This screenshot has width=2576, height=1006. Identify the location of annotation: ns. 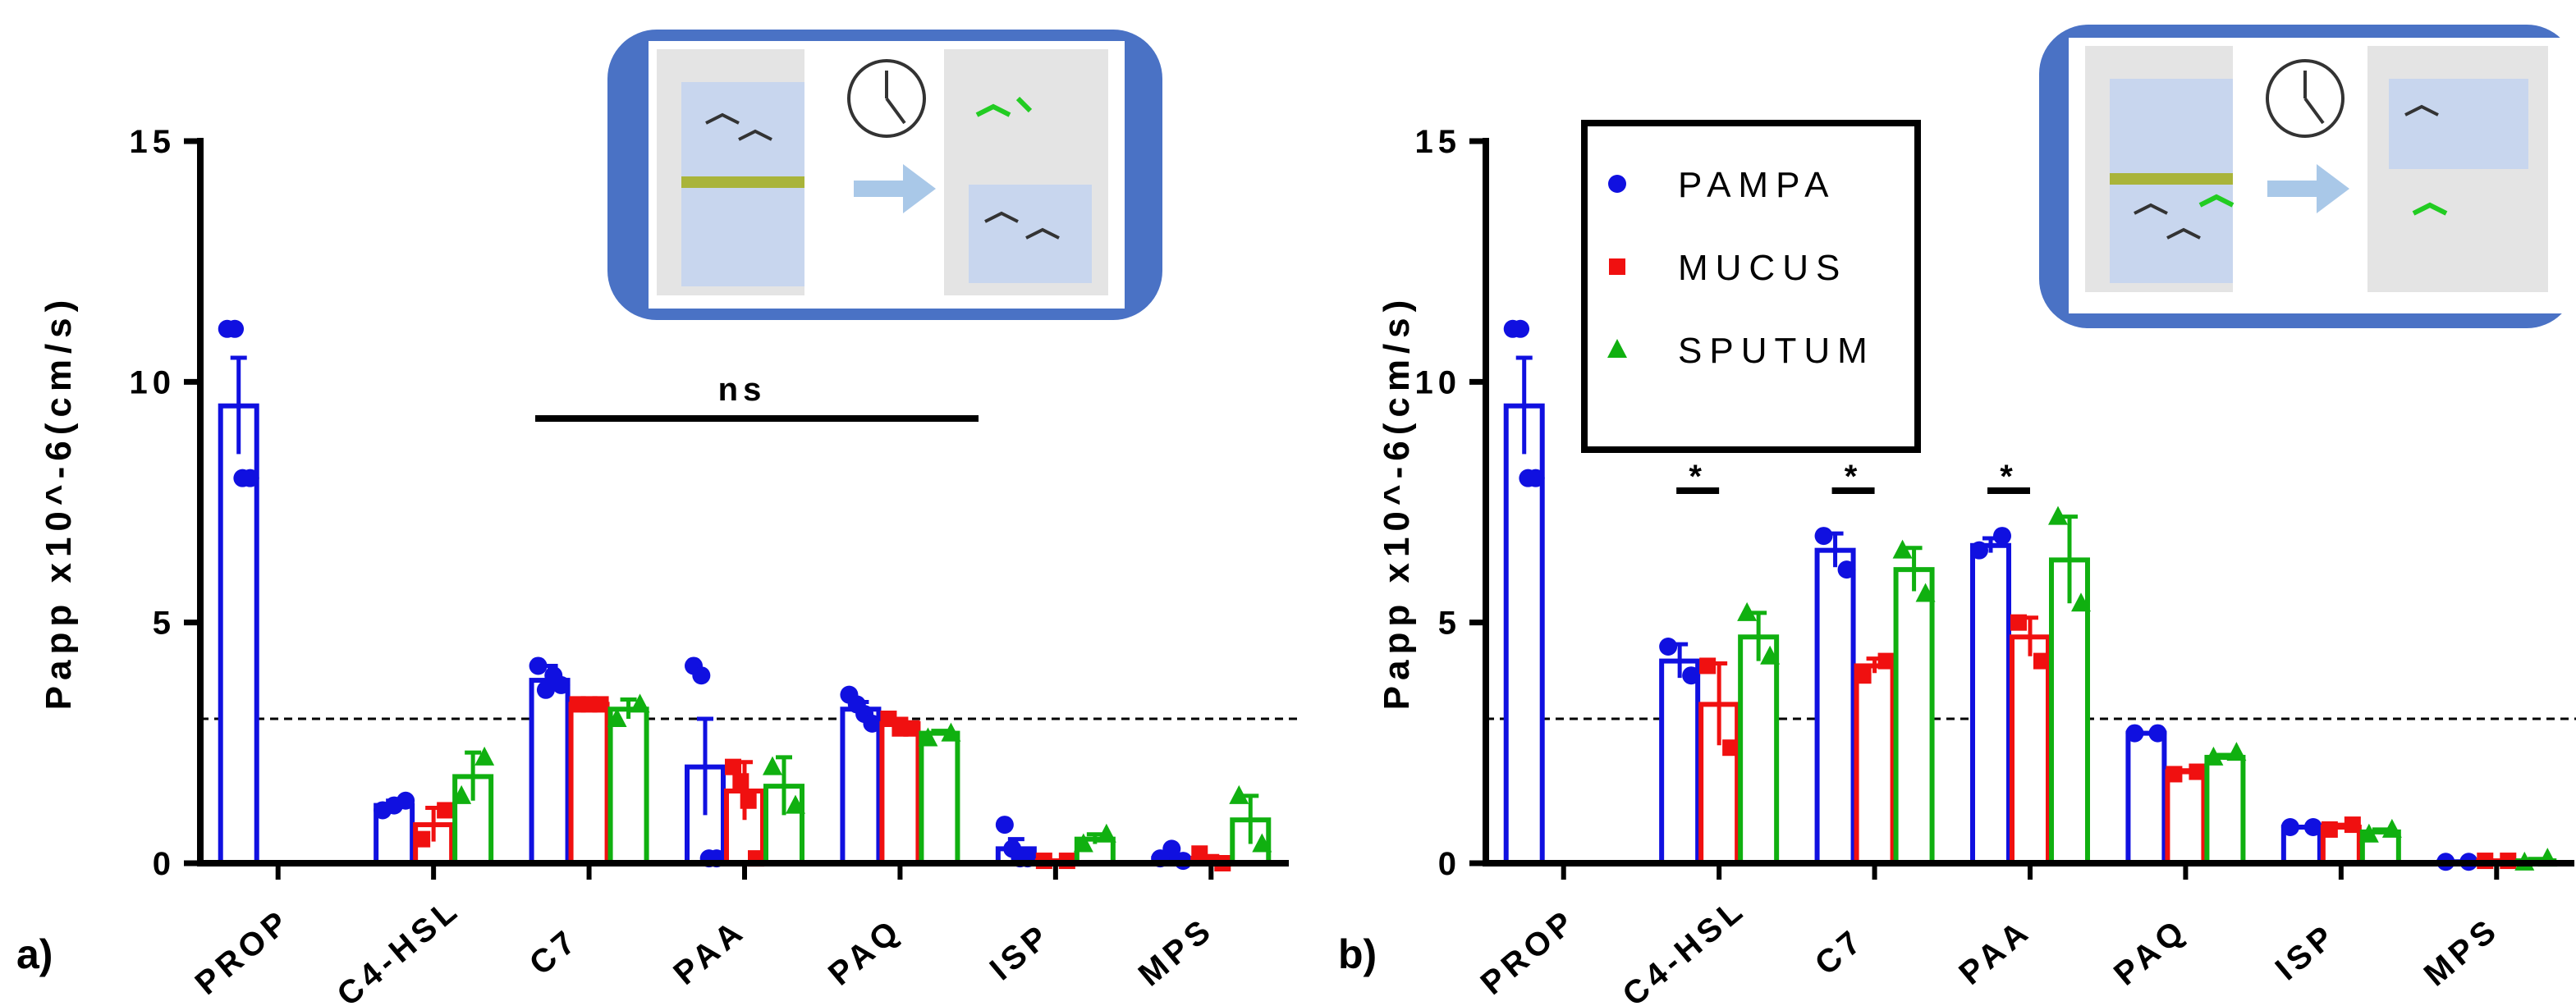
(743, 390).